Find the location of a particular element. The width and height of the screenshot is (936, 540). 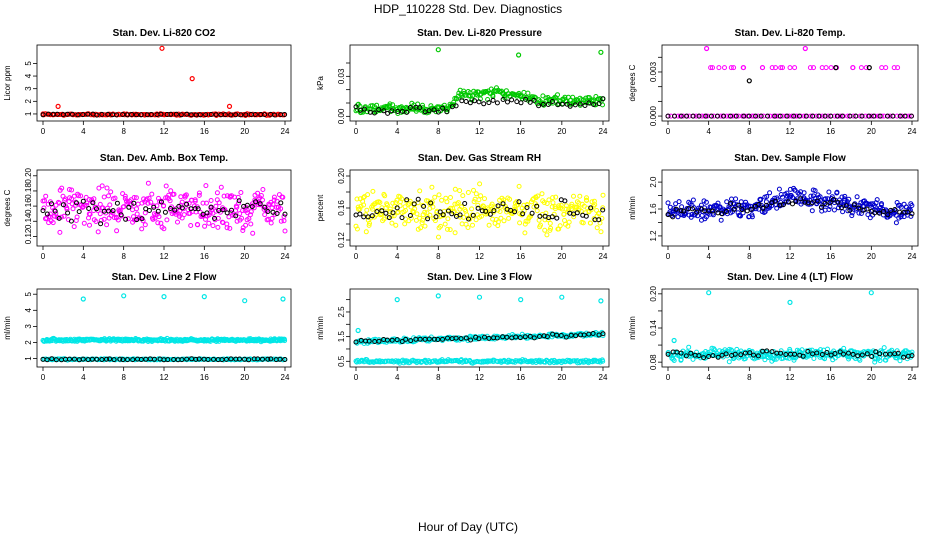

x-tick-label: 8 is located at coordinates (438, 256).